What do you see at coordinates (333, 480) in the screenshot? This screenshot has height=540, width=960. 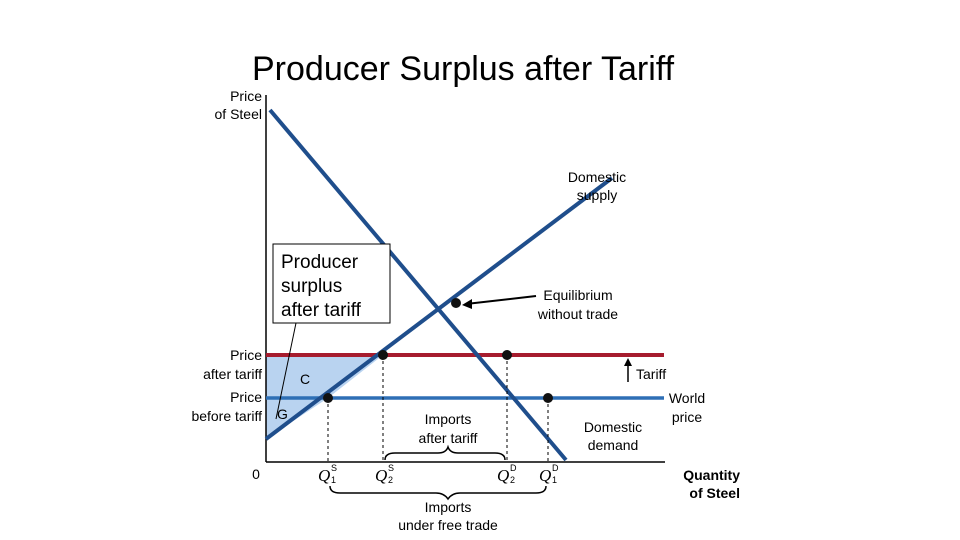 I see `quantity-q1s-sub: 1` at bounding box center [333, 480].